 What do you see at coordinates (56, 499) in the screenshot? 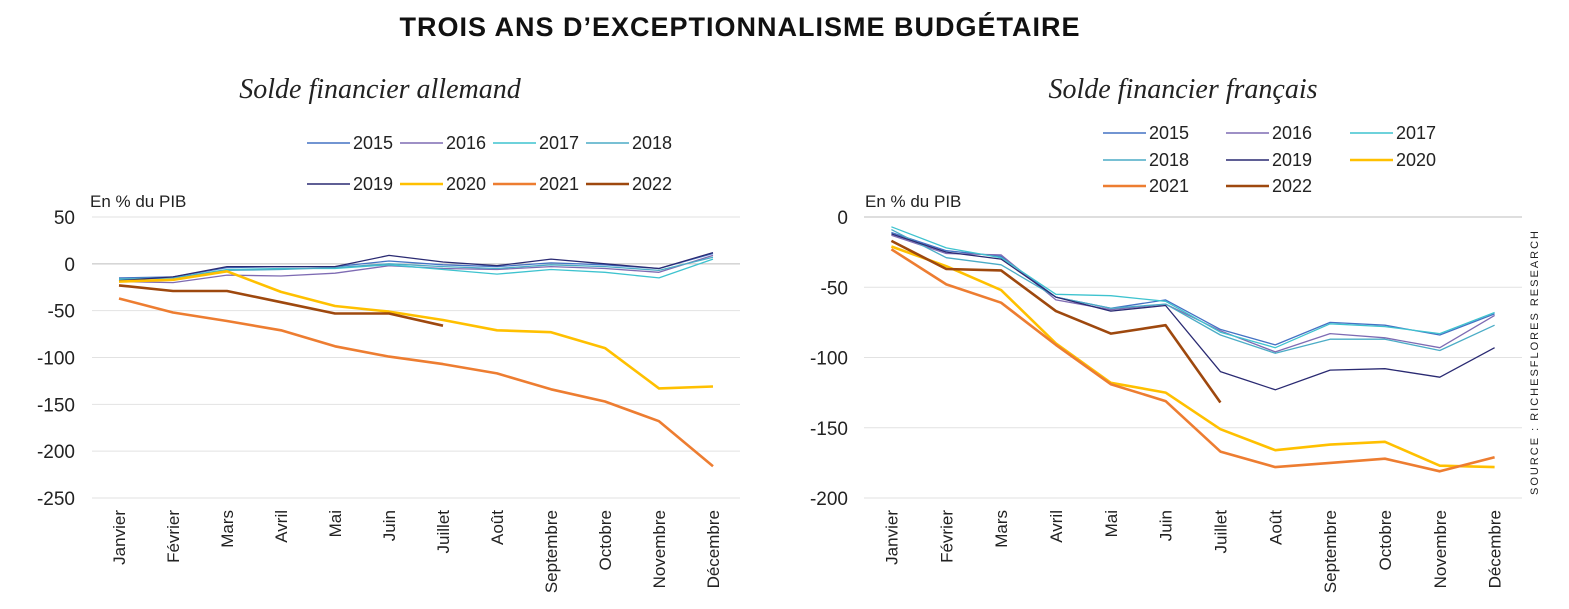
I see `de-y-tick-label: -250` at bounding box center [56, 499].